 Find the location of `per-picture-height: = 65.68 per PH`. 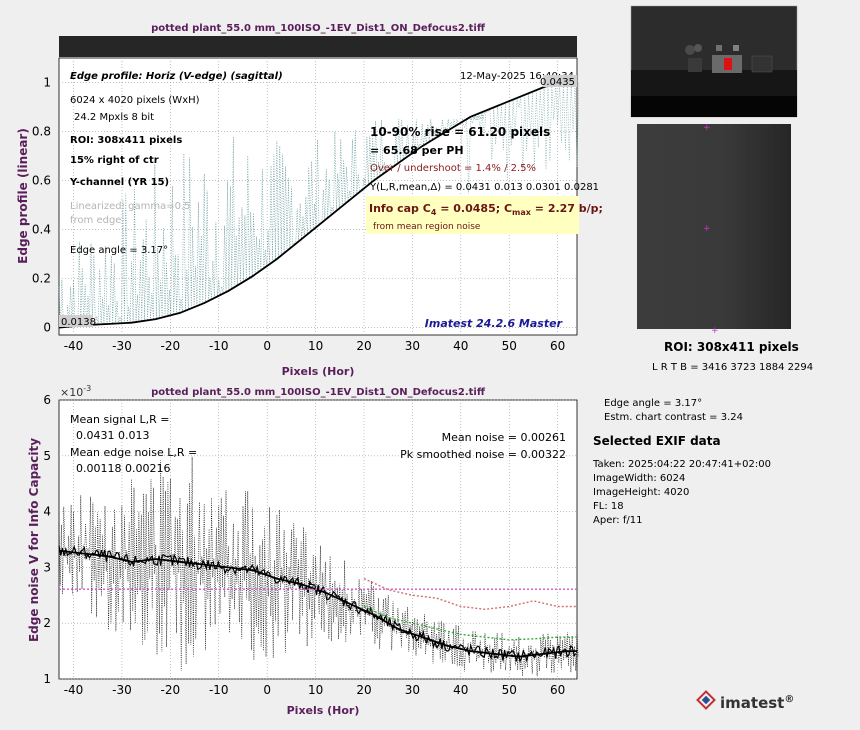

per-picture-height: = 65.68 per PH is located at coordinates (417, 150).